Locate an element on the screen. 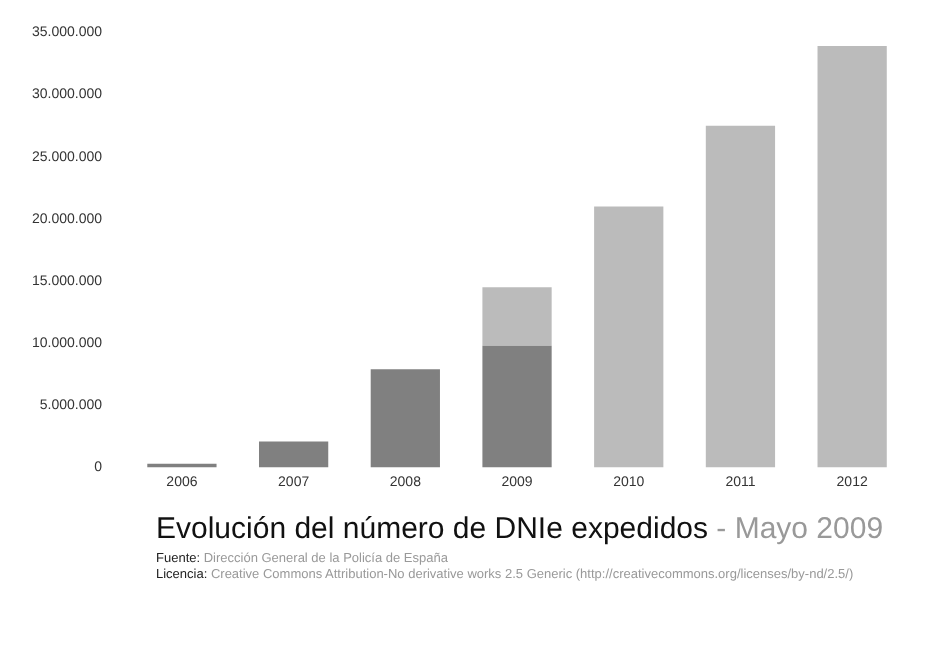  text: - Mayo 2009 is located at coordinates (800, 529).